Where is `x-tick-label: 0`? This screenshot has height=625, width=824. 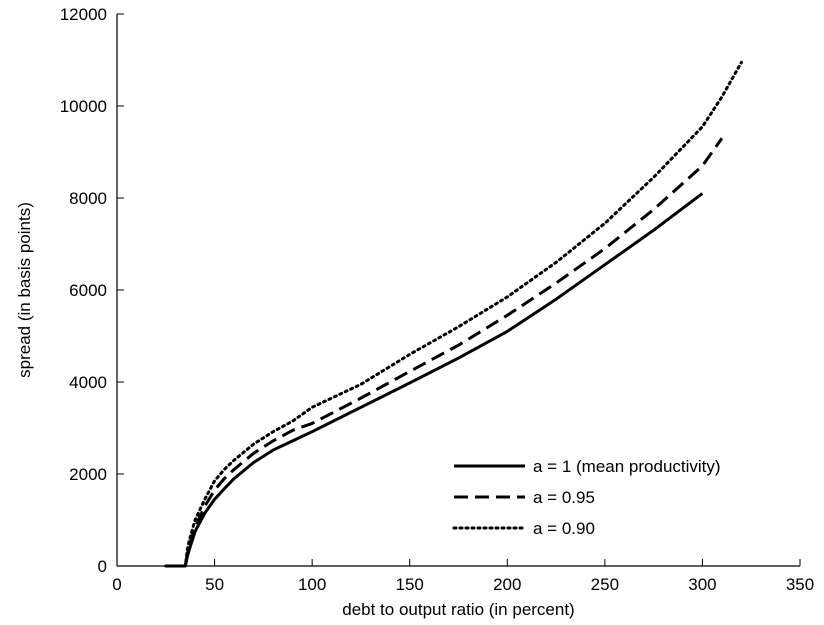 x-tick-label: 0 is located at coordinates (116, 584).